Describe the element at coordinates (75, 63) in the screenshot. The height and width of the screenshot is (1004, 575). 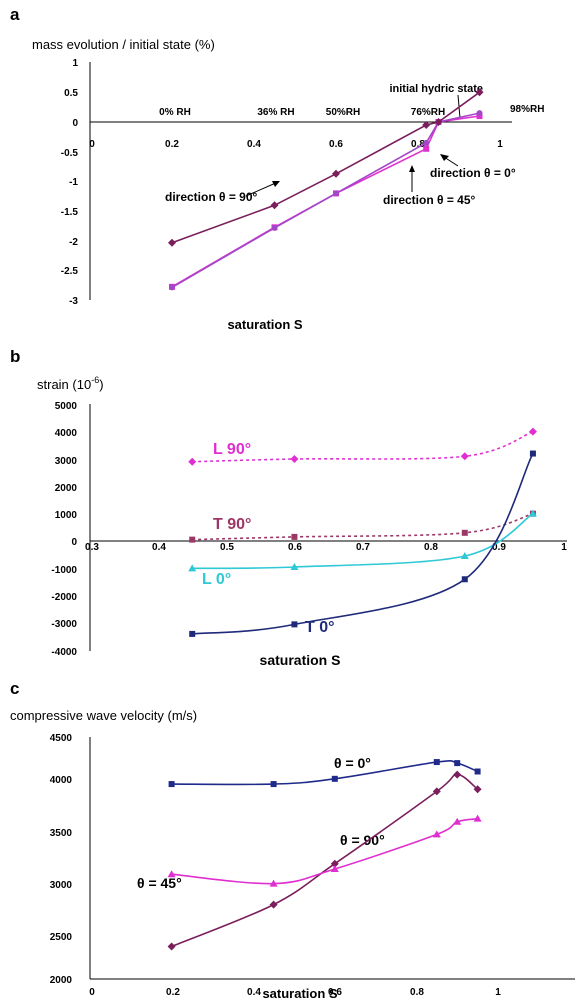
I see `panel-a-ytick: 1` at that location.